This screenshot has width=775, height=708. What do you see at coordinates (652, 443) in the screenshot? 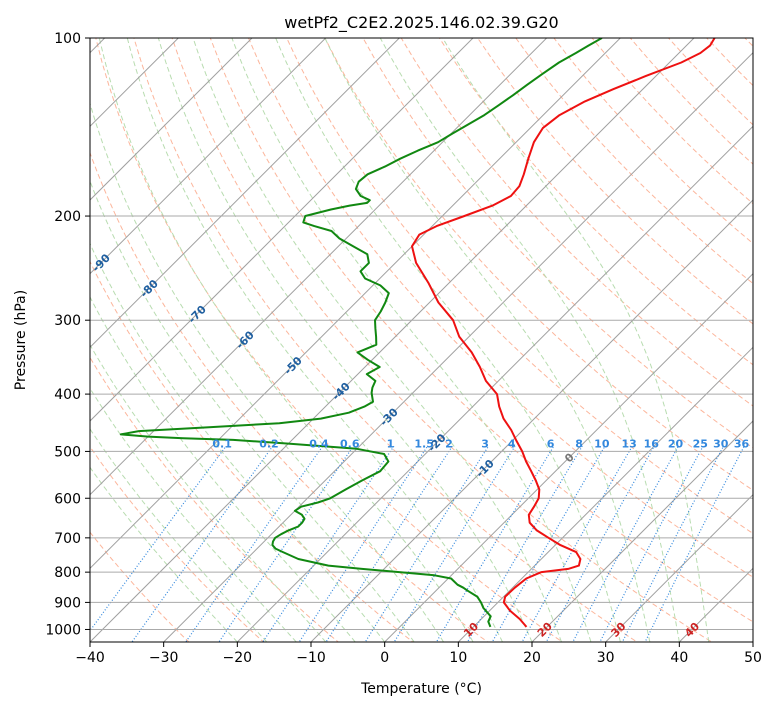
I see `mixing-ratio-label: 16` at bounding box center [652, 443].